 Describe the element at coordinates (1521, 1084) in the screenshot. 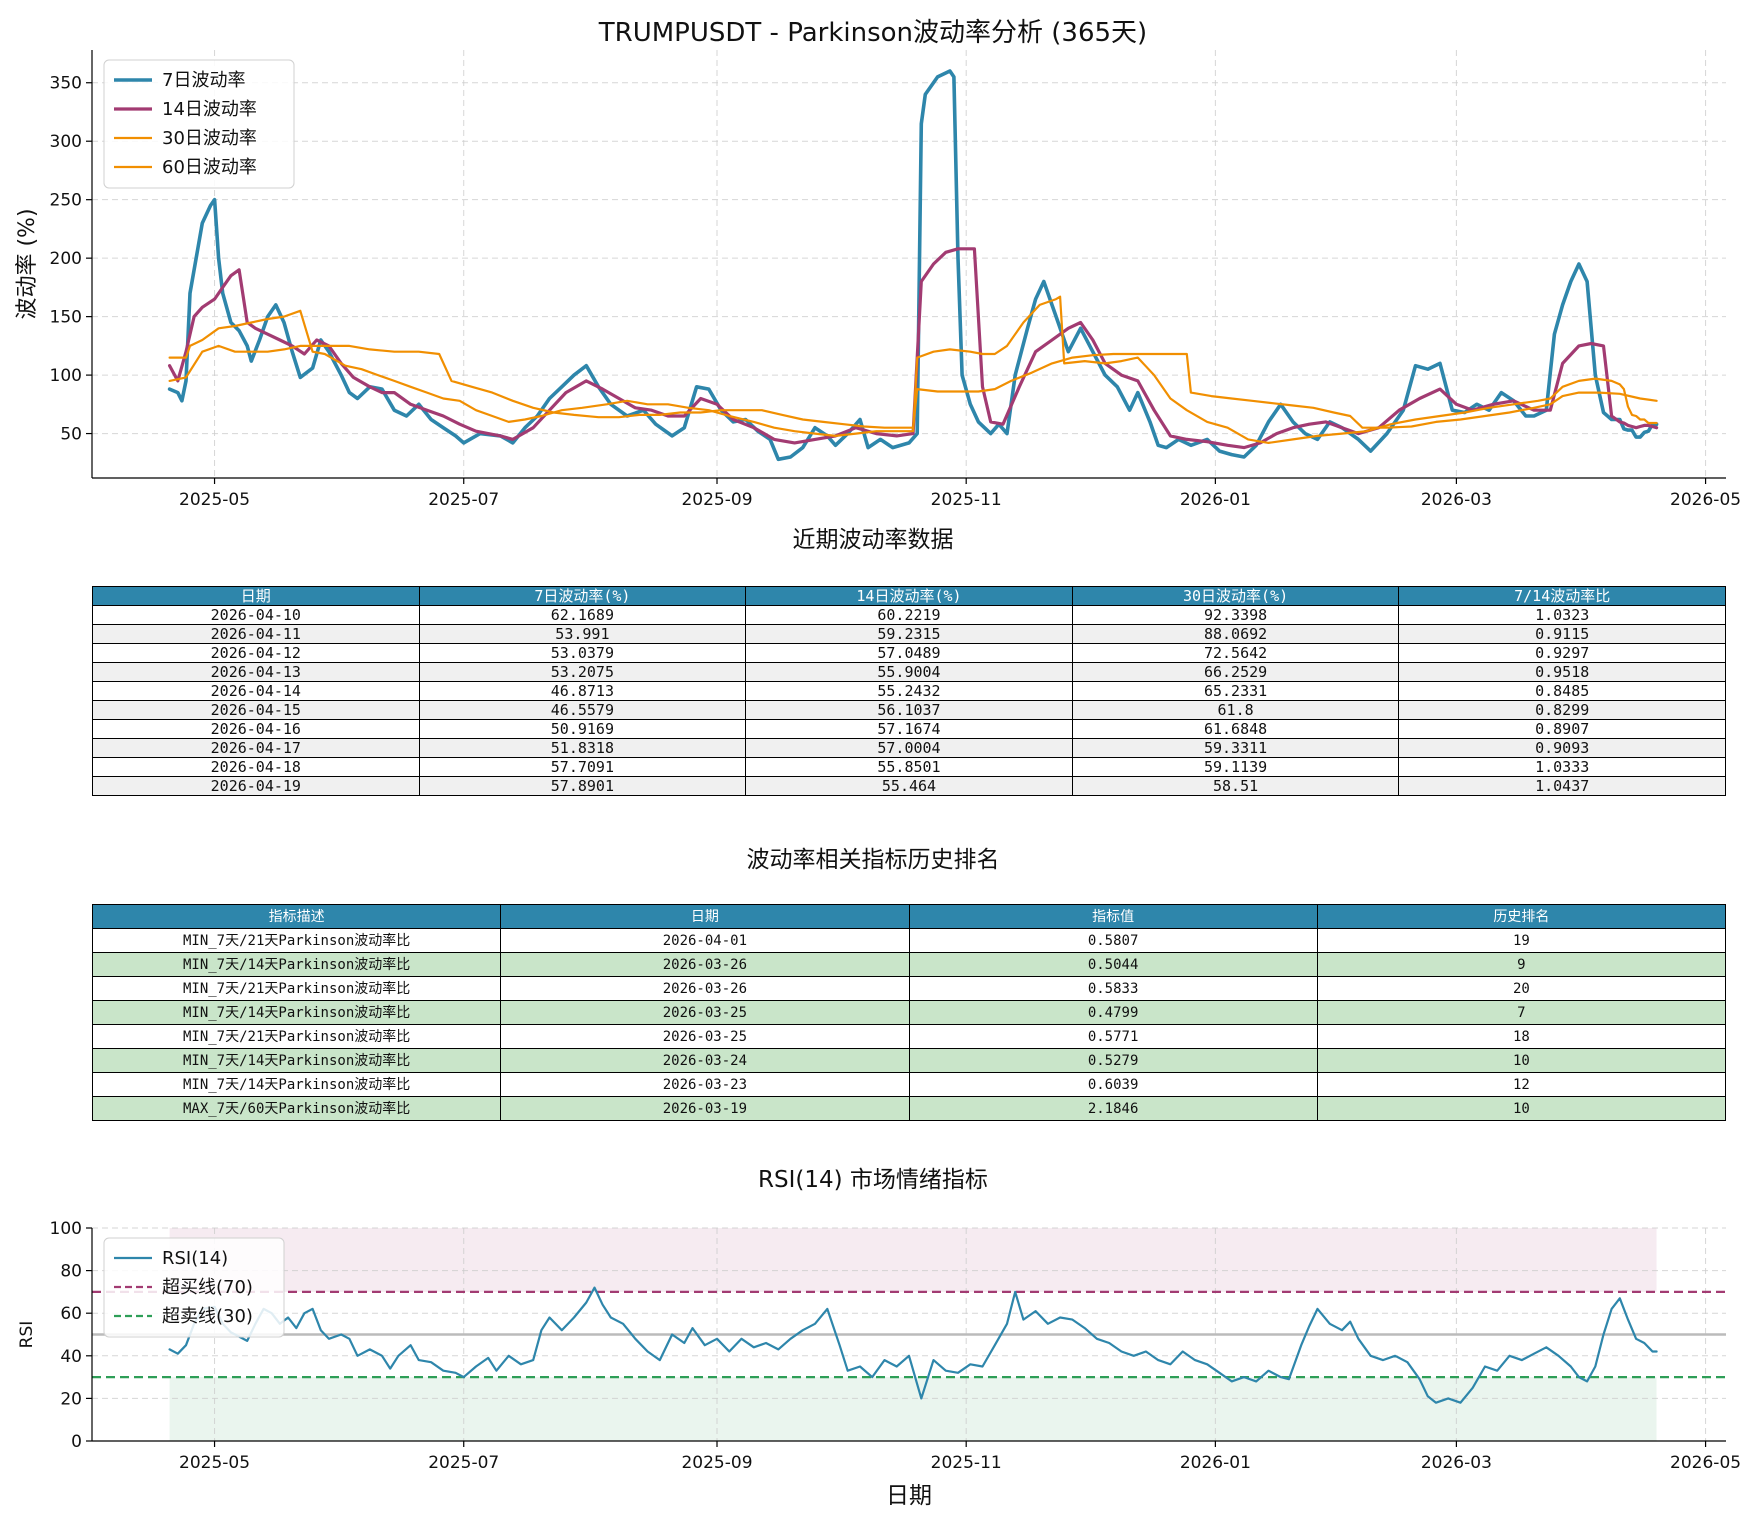

I see `ranking-table-cell: 12` at that location.